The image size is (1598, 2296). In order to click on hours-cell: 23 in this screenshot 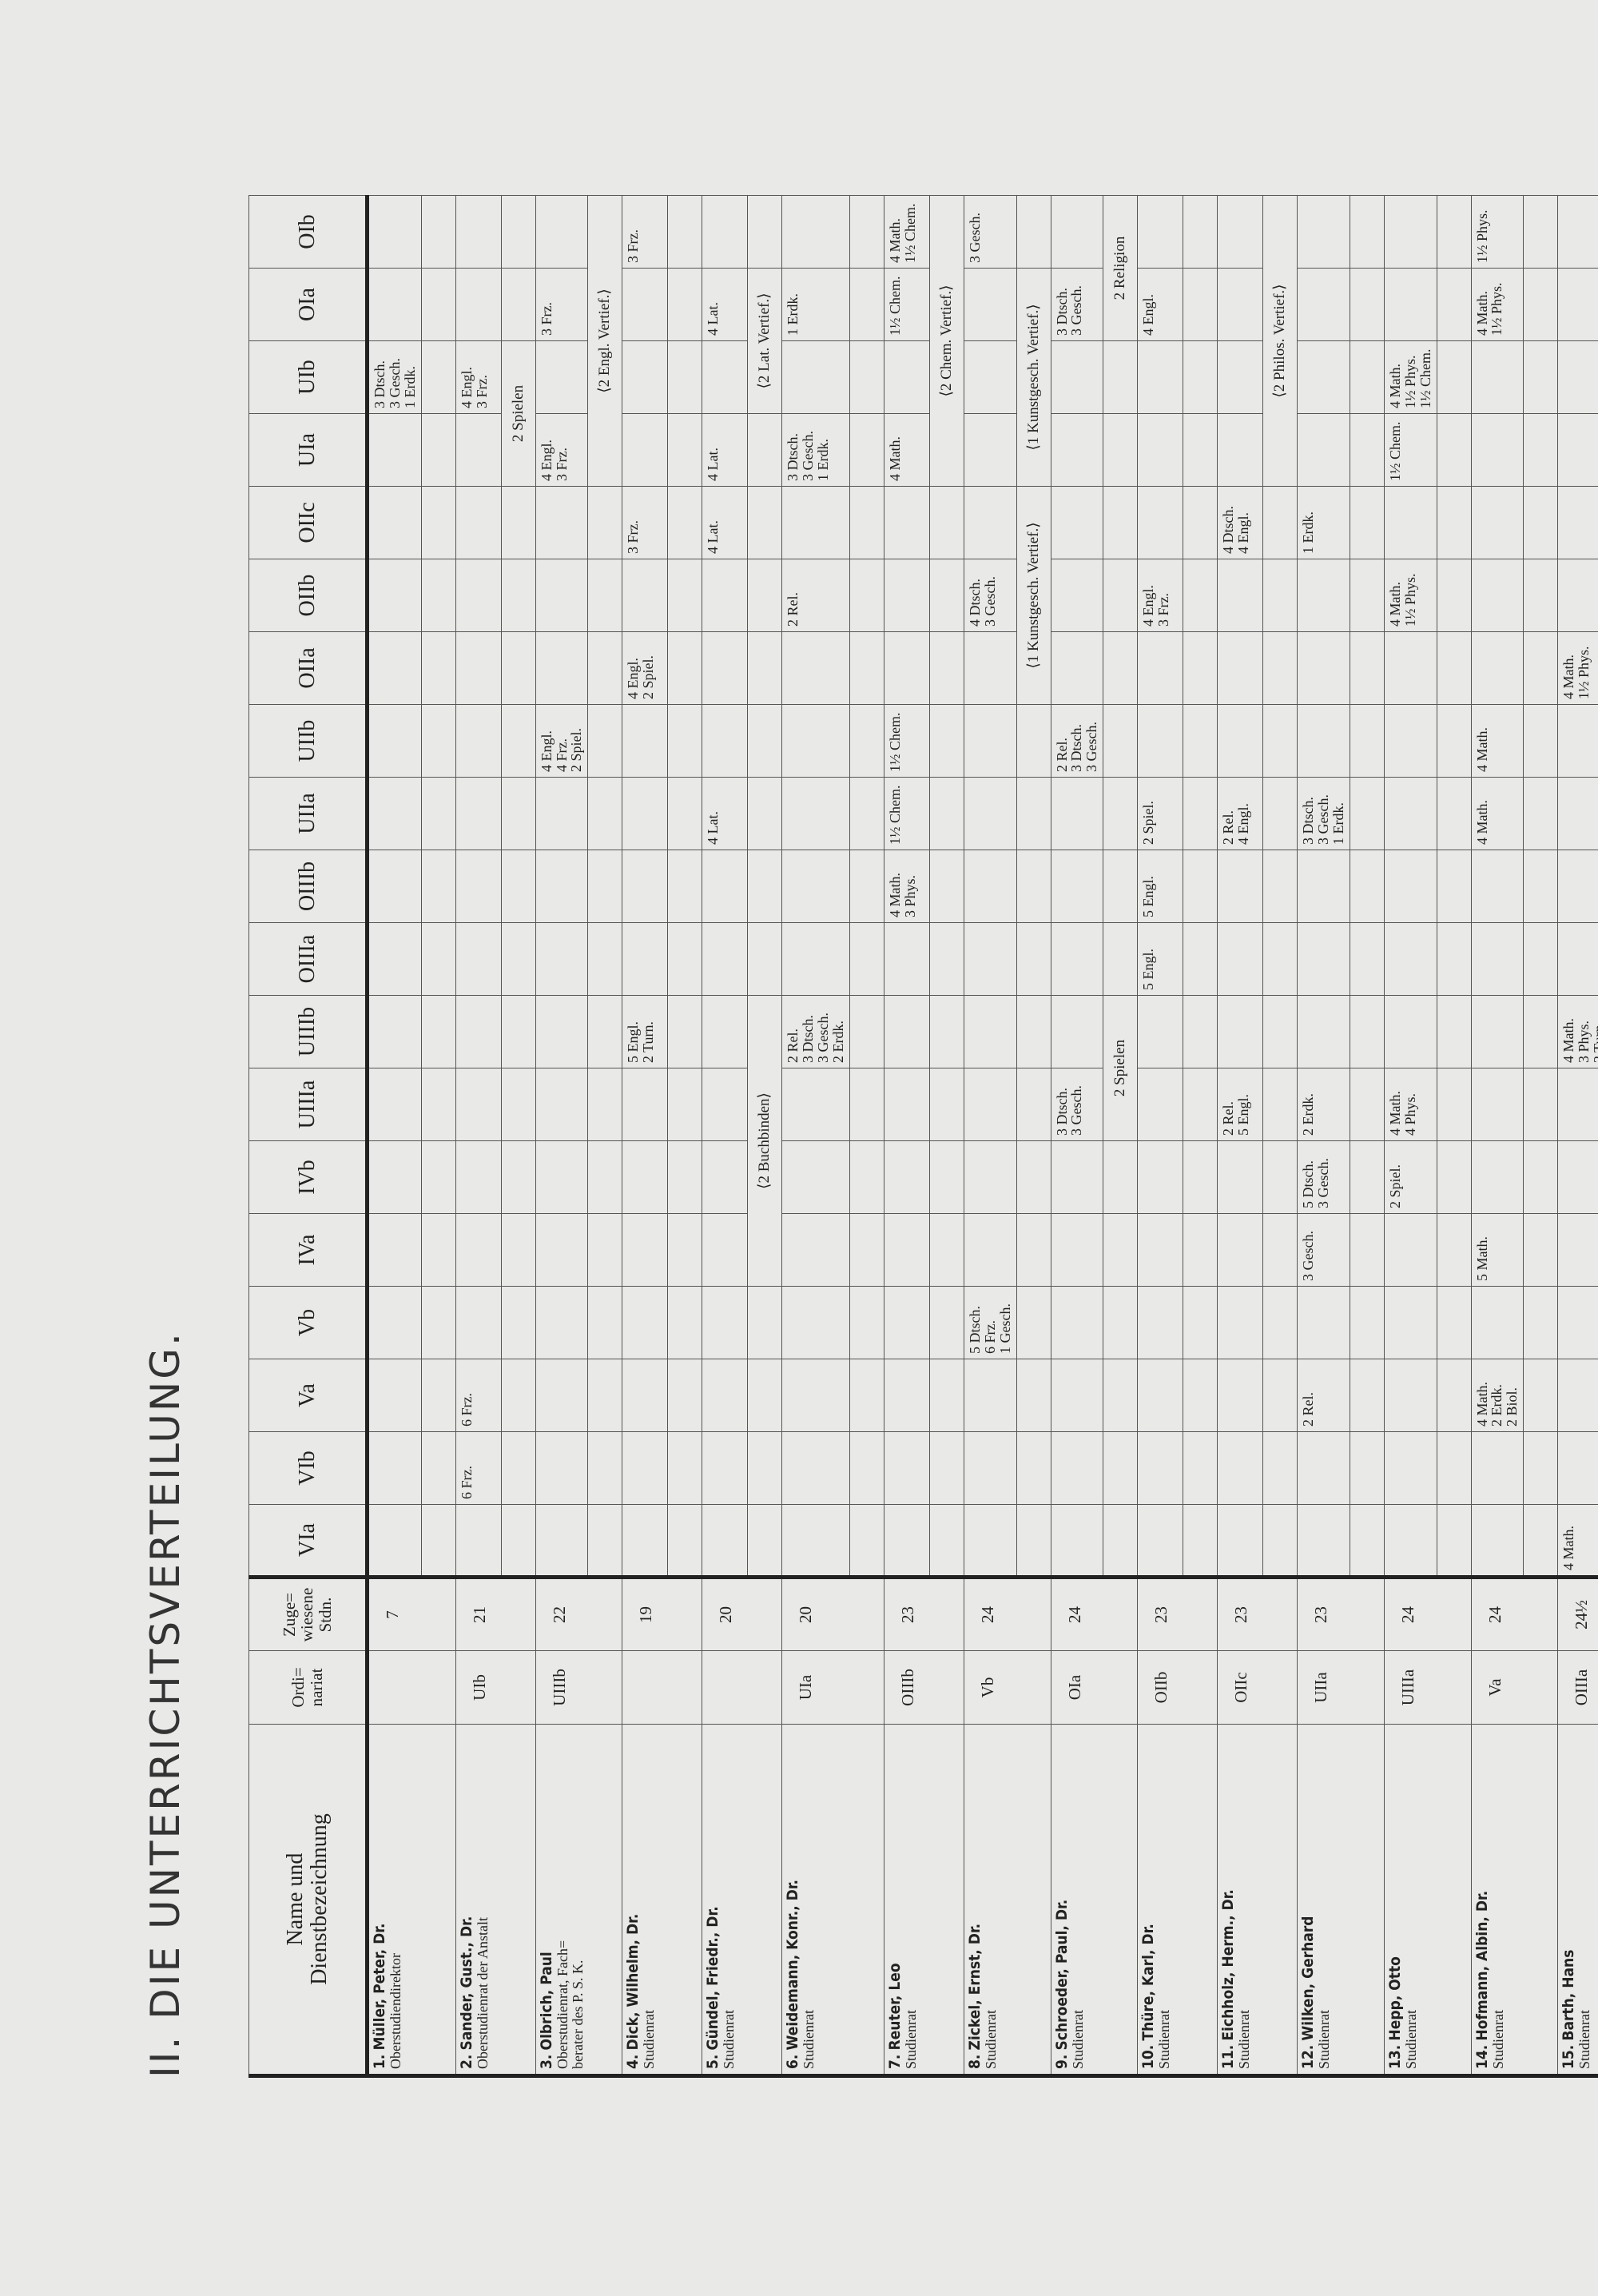, I will do `click(1177, 1614)`.